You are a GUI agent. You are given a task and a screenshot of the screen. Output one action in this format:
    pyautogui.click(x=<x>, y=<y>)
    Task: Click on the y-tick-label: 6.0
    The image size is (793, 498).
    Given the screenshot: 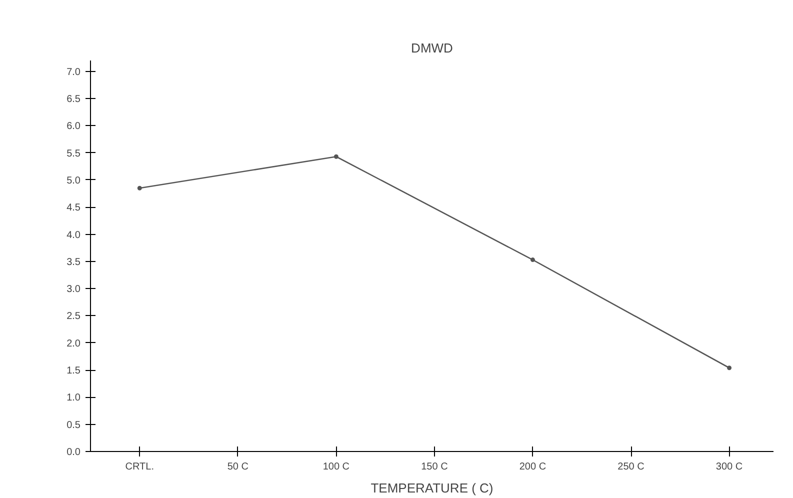 What is the action you would take?
    pyautogui.click(x=73, y=126)
    